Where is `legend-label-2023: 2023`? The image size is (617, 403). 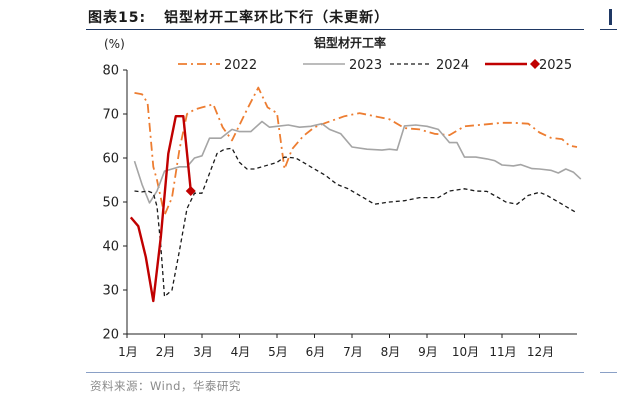 legend-label-2023: 2023 is located at coordinates (365, 65).